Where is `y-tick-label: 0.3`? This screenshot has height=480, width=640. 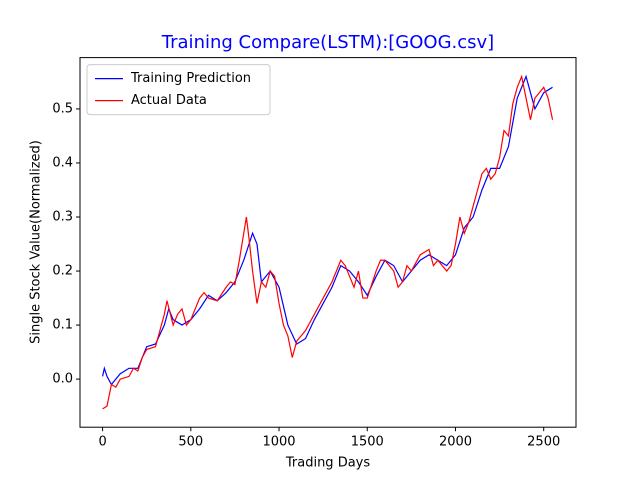
y-tick-label: 0.3 is located at coordinates (62, 217).